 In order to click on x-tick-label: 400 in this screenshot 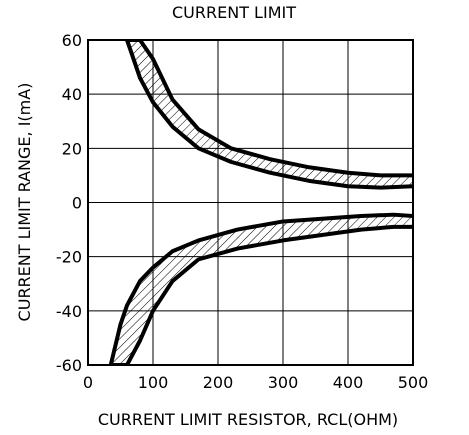, I will do `click(348, 382)`.